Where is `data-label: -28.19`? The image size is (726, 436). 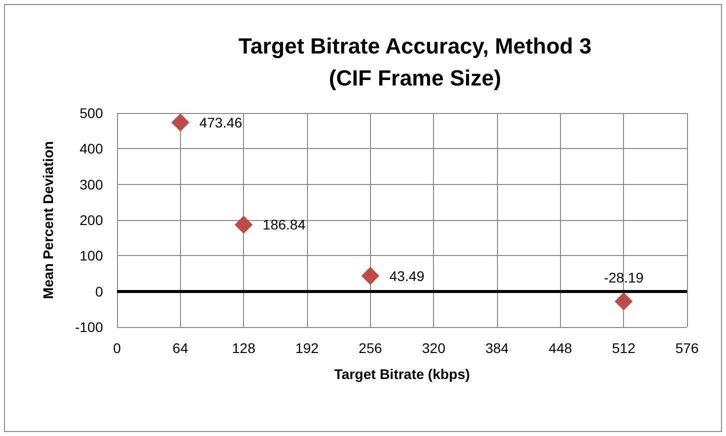
data-label: -28.19 is located at coordinates (624, 277).